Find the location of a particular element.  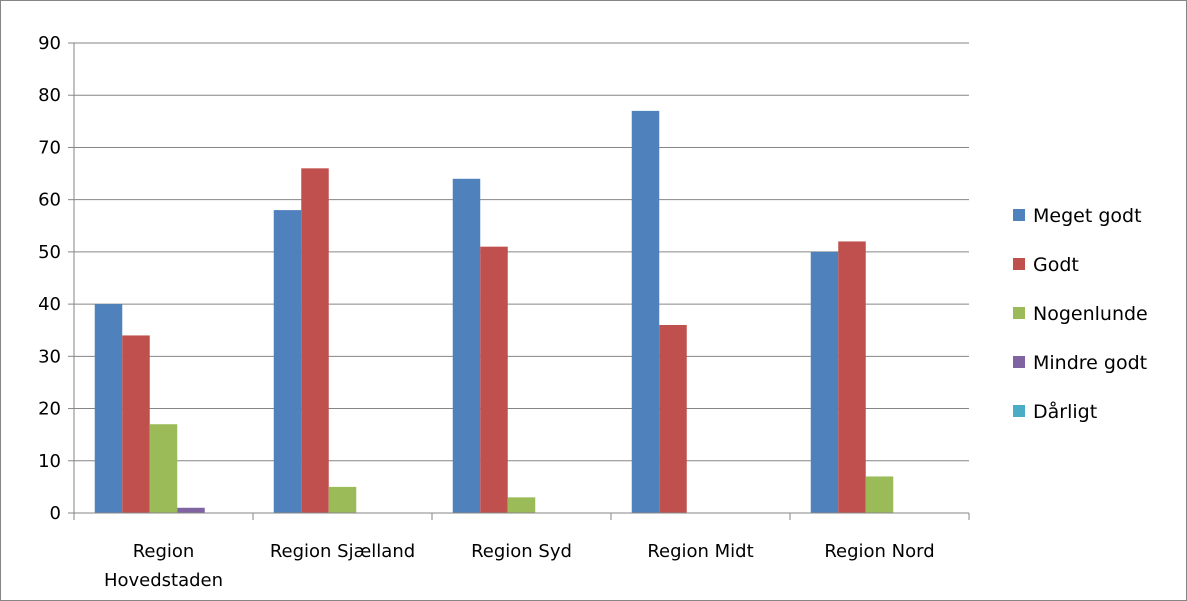

x-category-label: Region Nord is located at coordinates (879, 551).